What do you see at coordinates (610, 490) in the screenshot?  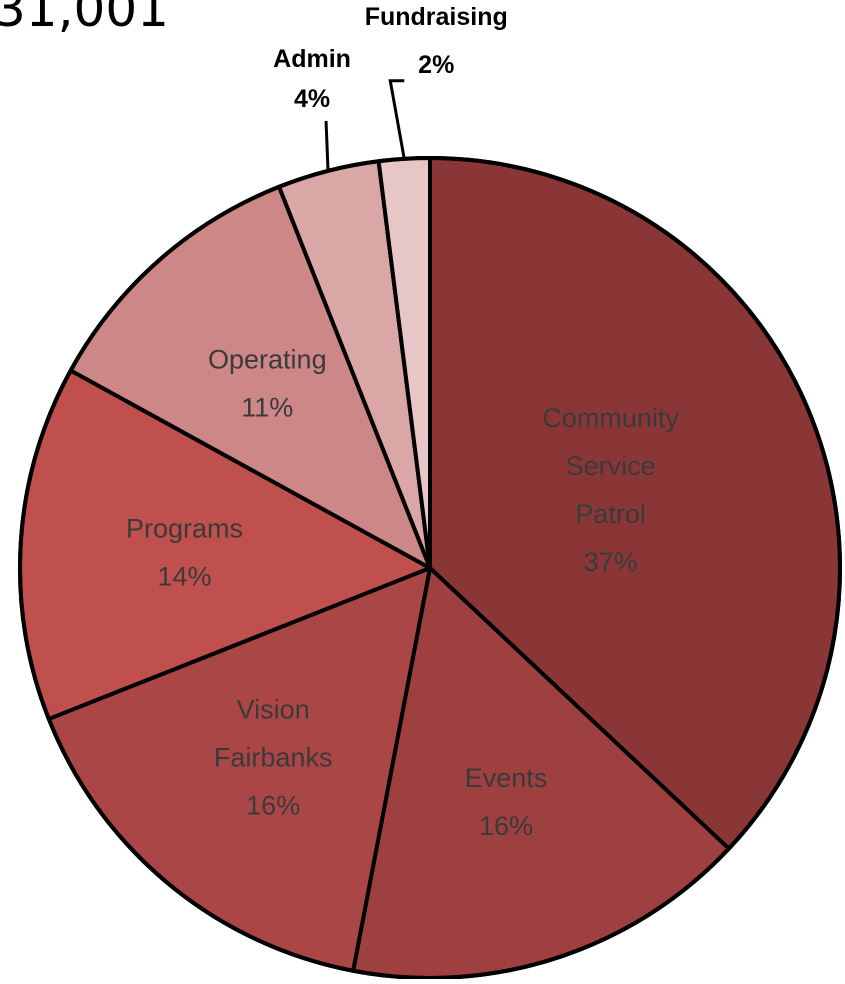 I see `data-label-community-service-patrol: Community Service Patrol 37%` at bounding box center [610, 490].